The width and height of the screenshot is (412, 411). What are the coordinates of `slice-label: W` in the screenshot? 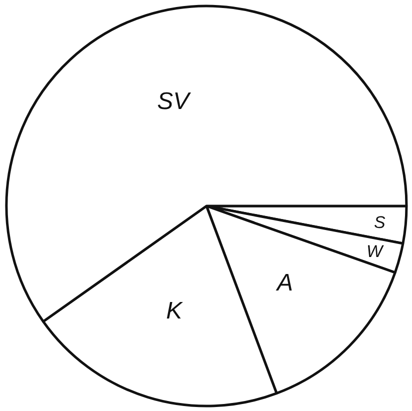 It's located at (375, 251).